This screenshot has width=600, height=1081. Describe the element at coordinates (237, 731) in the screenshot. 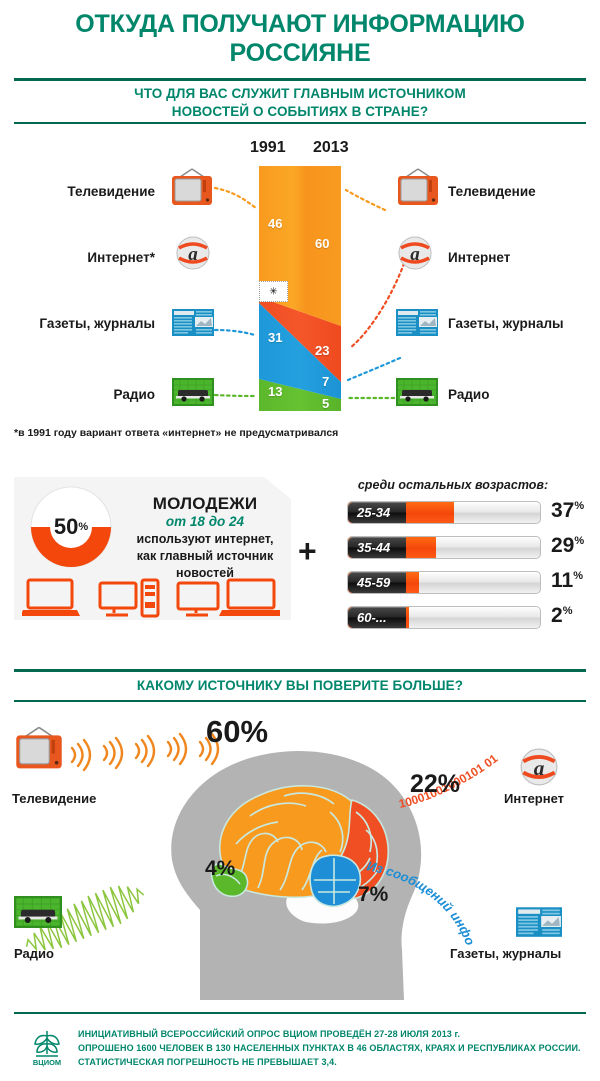

I see `brain-pct-tv: 60%` at that location.